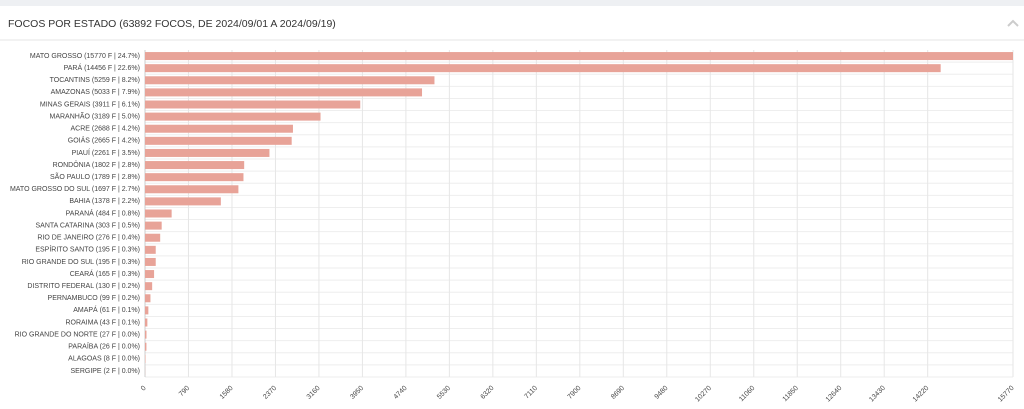 The height and width of the screenshot is (409, 1024). I want to click on x-tick-label: 0, so click(144, 389).